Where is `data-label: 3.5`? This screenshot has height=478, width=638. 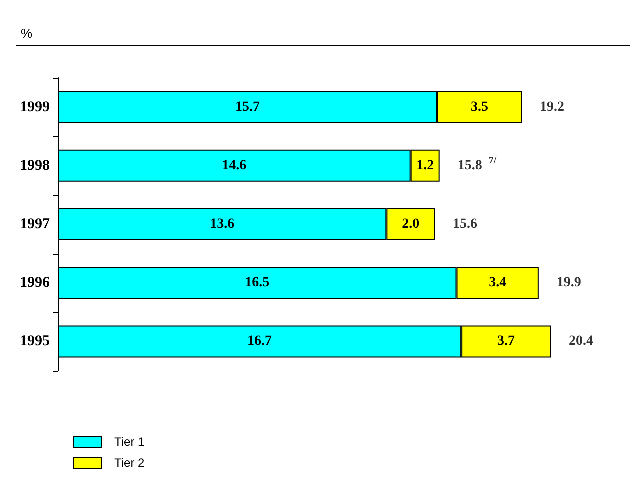 data-label: 3.5 is located at coordinates (479, 107).